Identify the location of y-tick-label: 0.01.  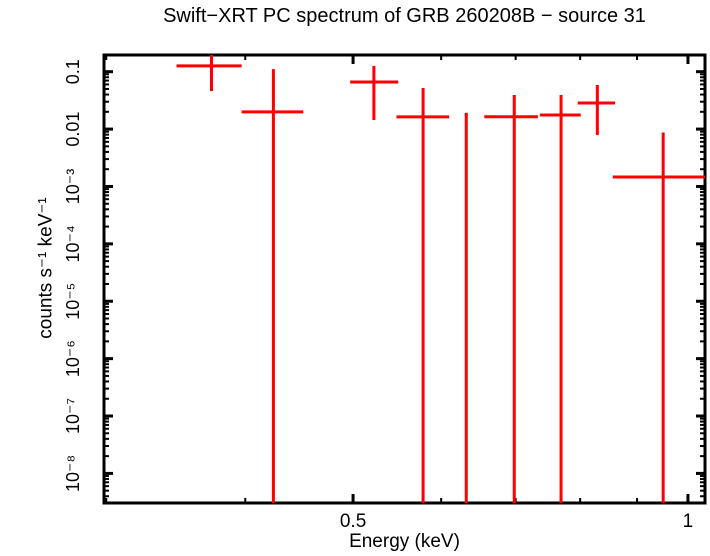
(73, 129).